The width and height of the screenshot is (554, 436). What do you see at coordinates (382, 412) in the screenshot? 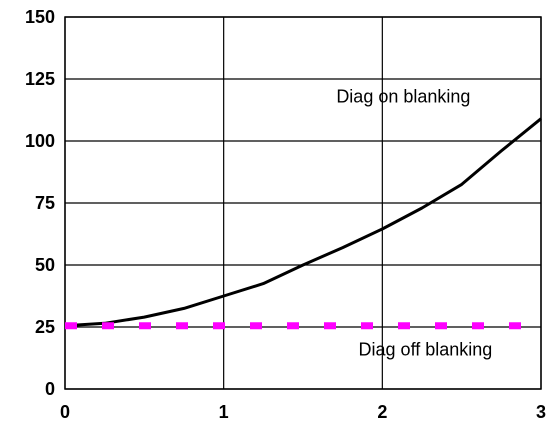
I see `x-tick-label: 2` at bounding box center [382, 412].